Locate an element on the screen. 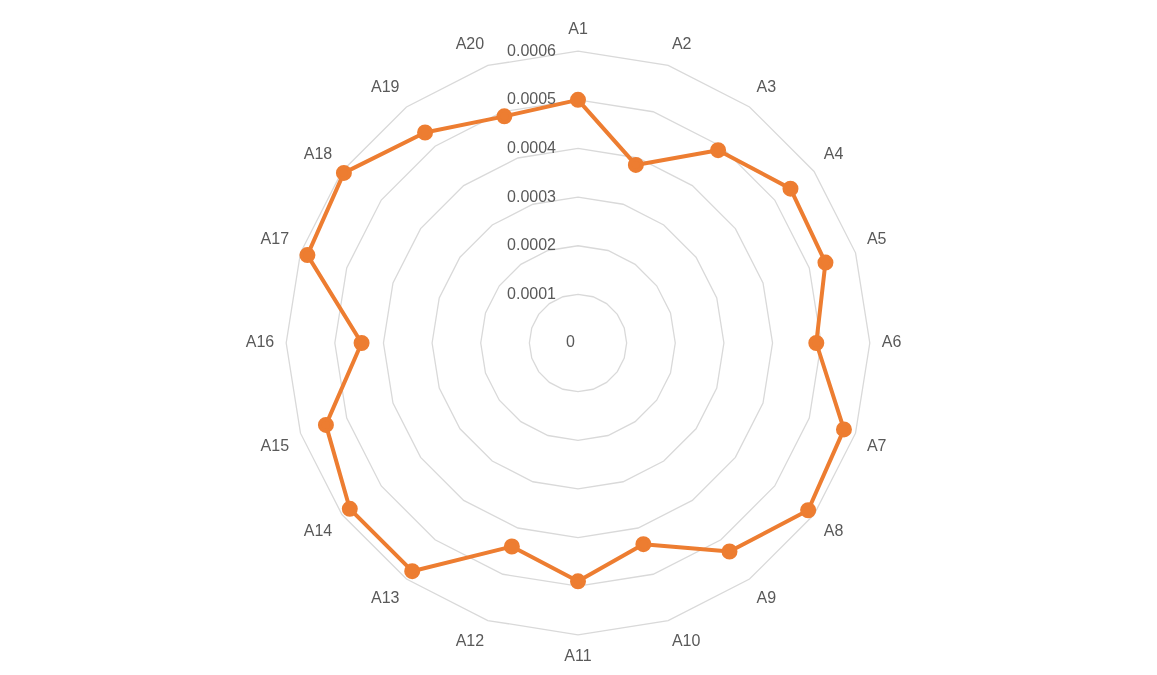 The height and width of the screenshot is (675, 1157). spoke-label: A15 is located at coordinates (275, 445).